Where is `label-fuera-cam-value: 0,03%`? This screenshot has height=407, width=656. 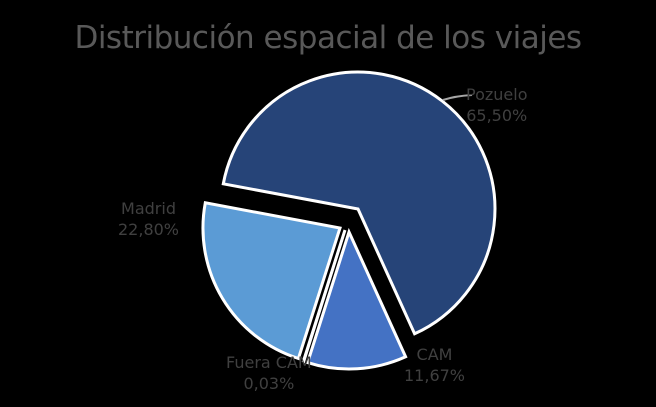
label-fuera-cam-value: 0,03% is located at coordinates (269, 383).